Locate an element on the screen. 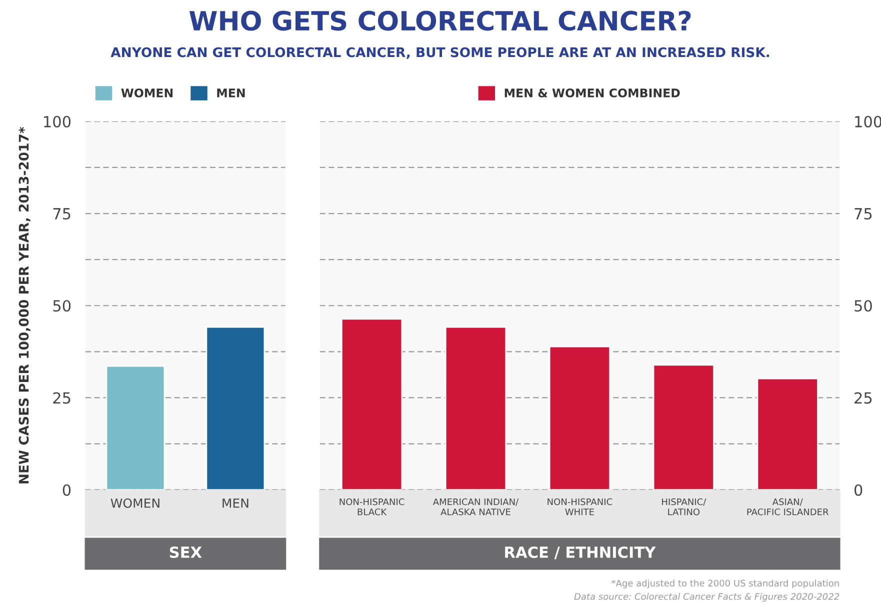 Image resolution: width=881 pixels, height=607 pixels. y-tick-label: 50 is located at coordinates (62, 306).